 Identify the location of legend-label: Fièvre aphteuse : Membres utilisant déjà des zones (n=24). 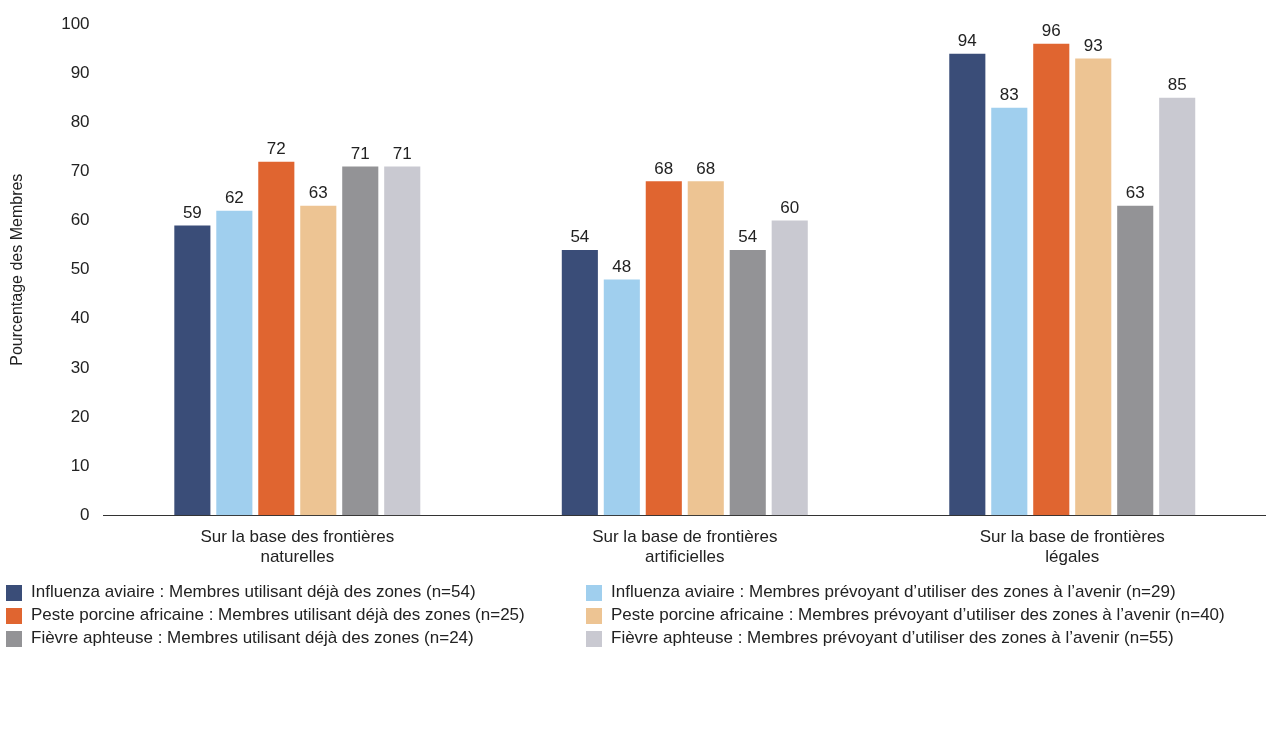
(252, 637).